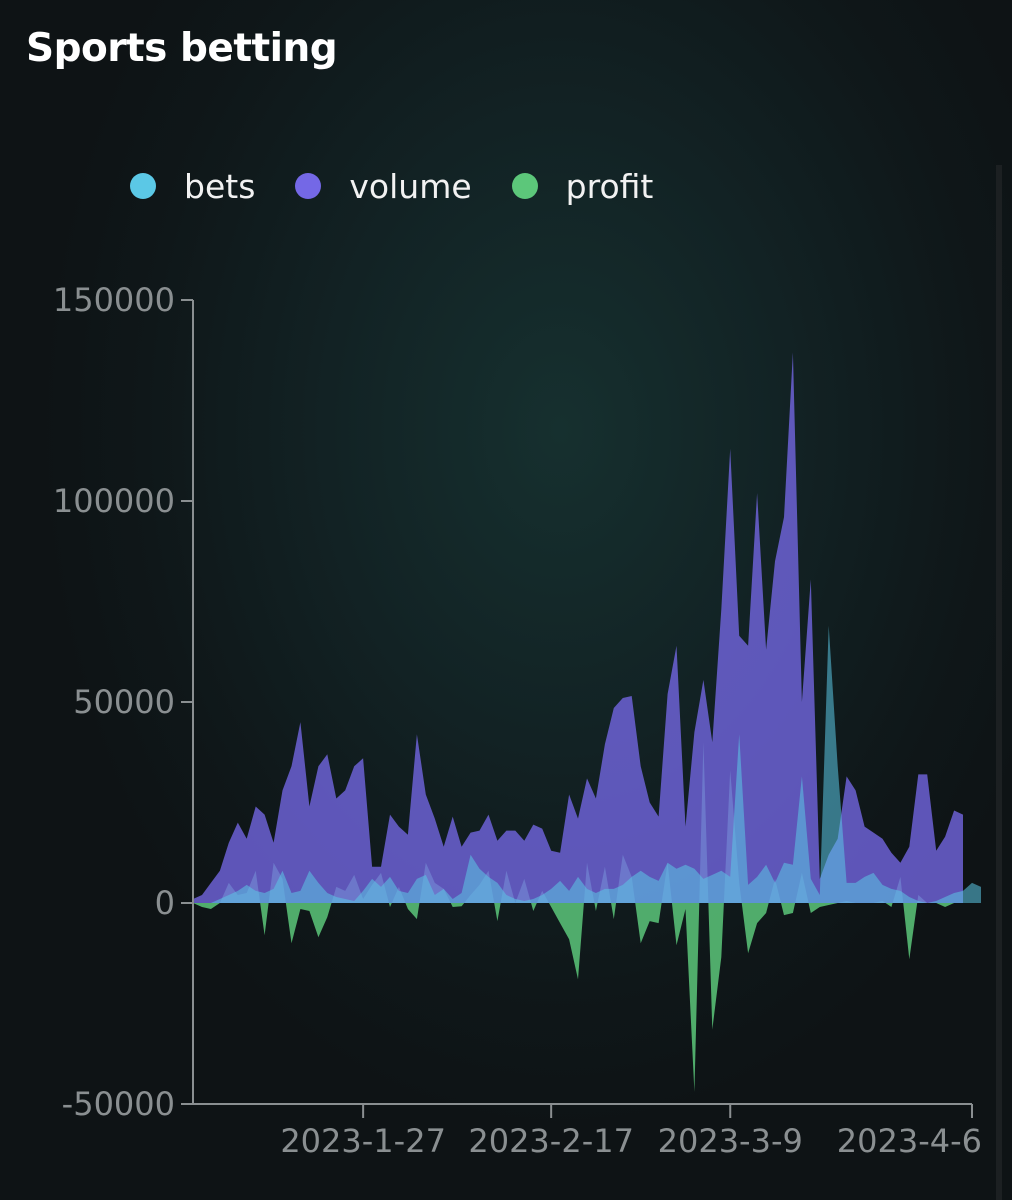 The height and width of the screenshot is (1200, 1012). I want to click on legend-label-volume: volume, so click(410, 186).